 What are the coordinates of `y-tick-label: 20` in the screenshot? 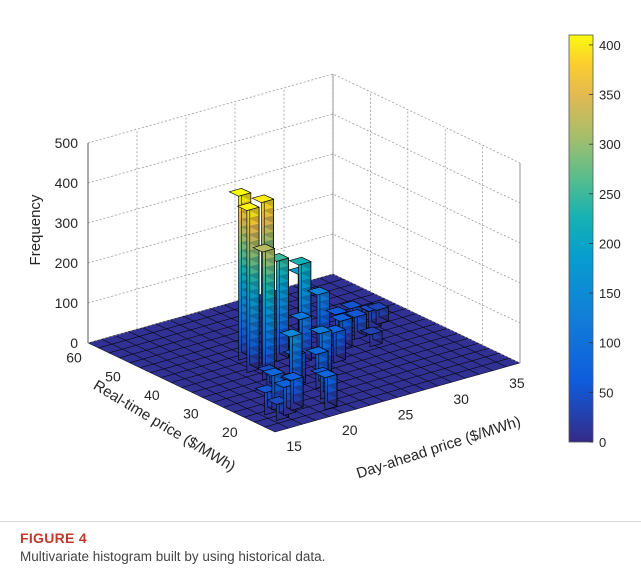 It's located at (230, 432).